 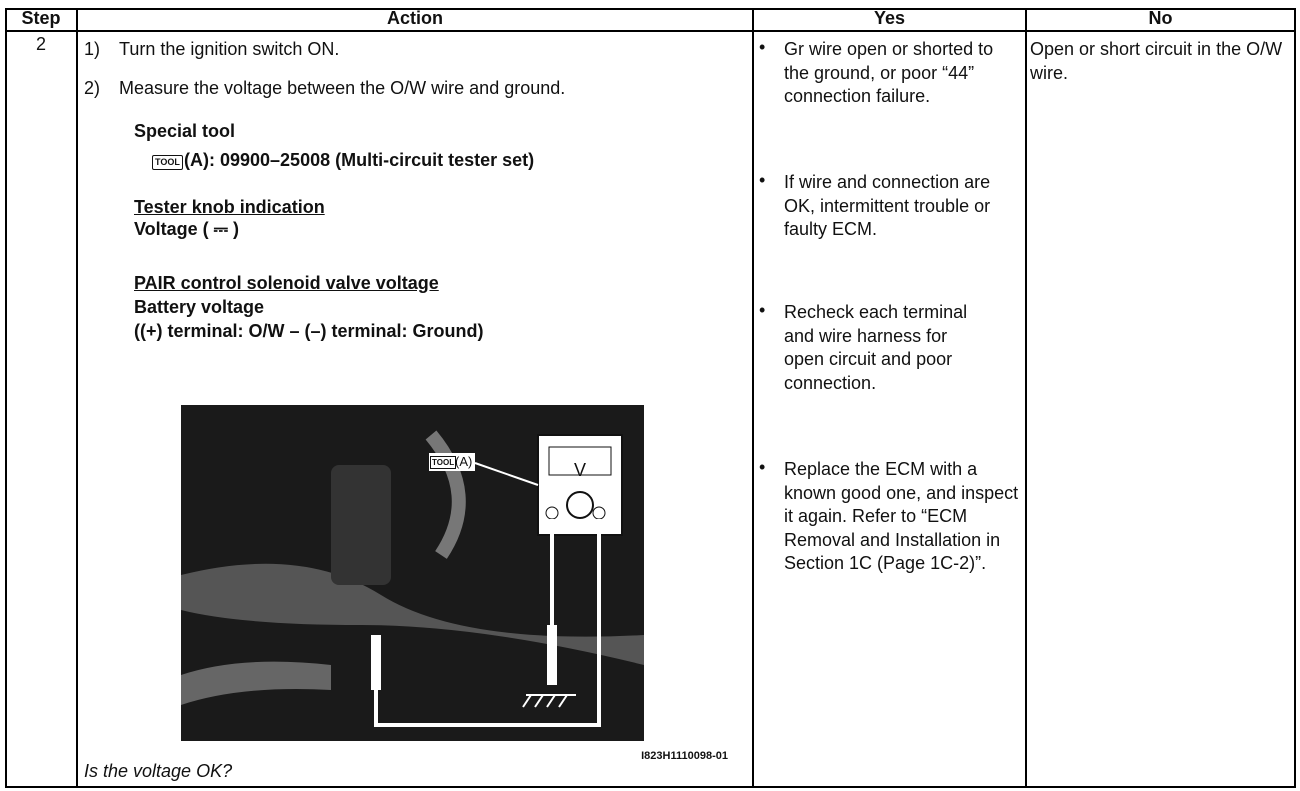 What do you see at coordinates (40, 44) in the screenshot?
I see `step: 2` at bounding box center [40, 44].